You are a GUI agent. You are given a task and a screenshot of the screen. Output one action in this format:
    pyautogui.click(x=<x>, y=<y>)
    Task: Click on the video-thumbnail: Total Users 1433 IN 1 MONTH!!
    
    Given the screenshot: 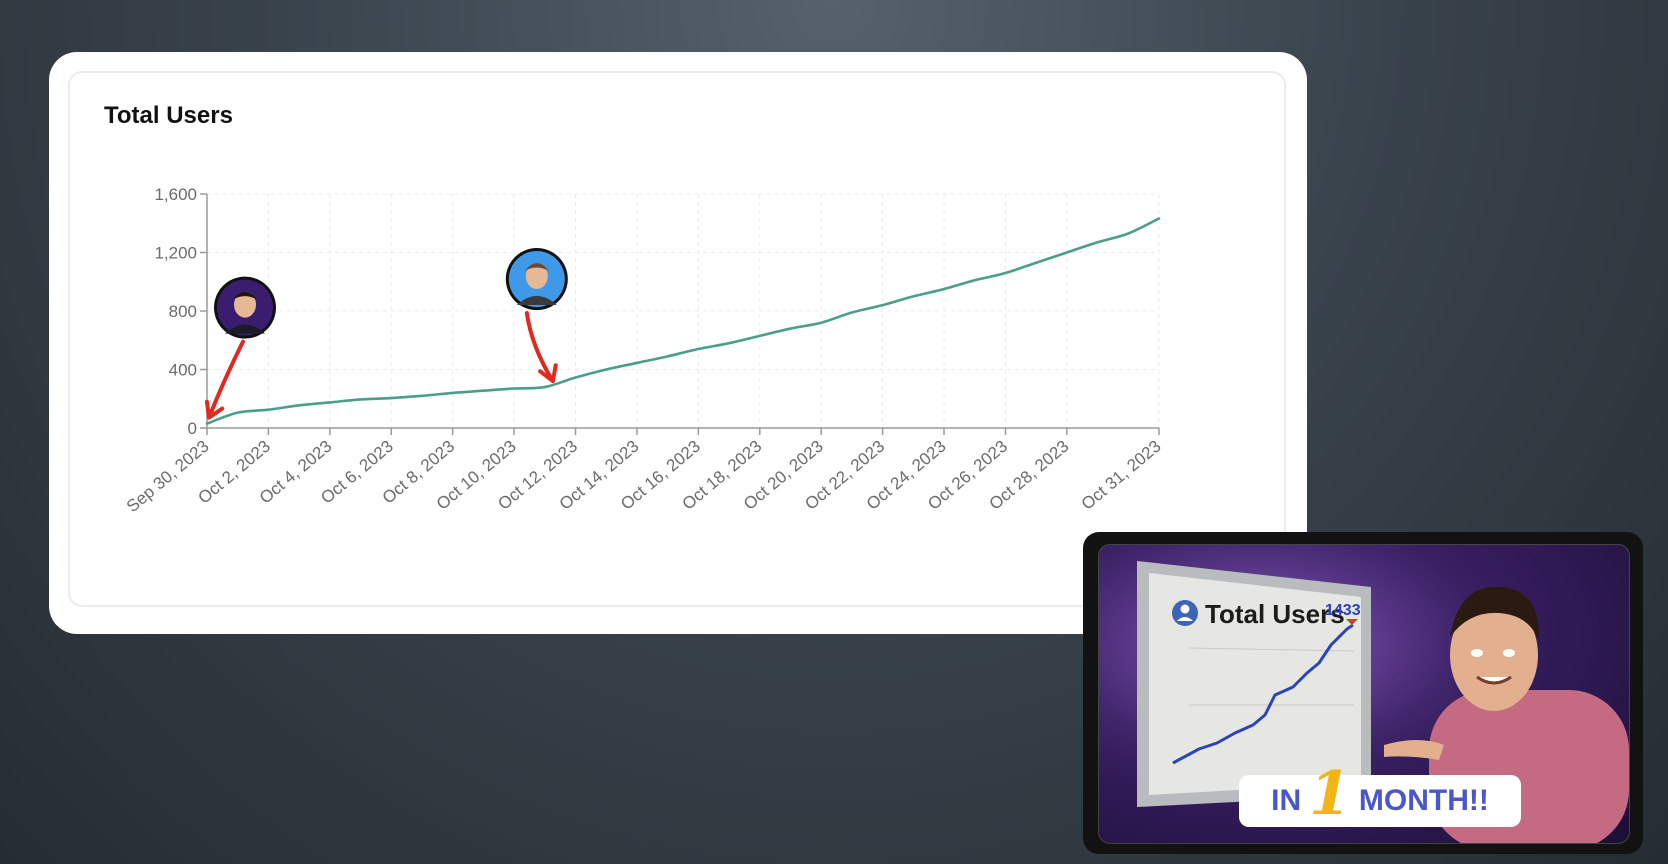 What is the action you would take?
    pyautogui.click(x=1363, y=693)
    